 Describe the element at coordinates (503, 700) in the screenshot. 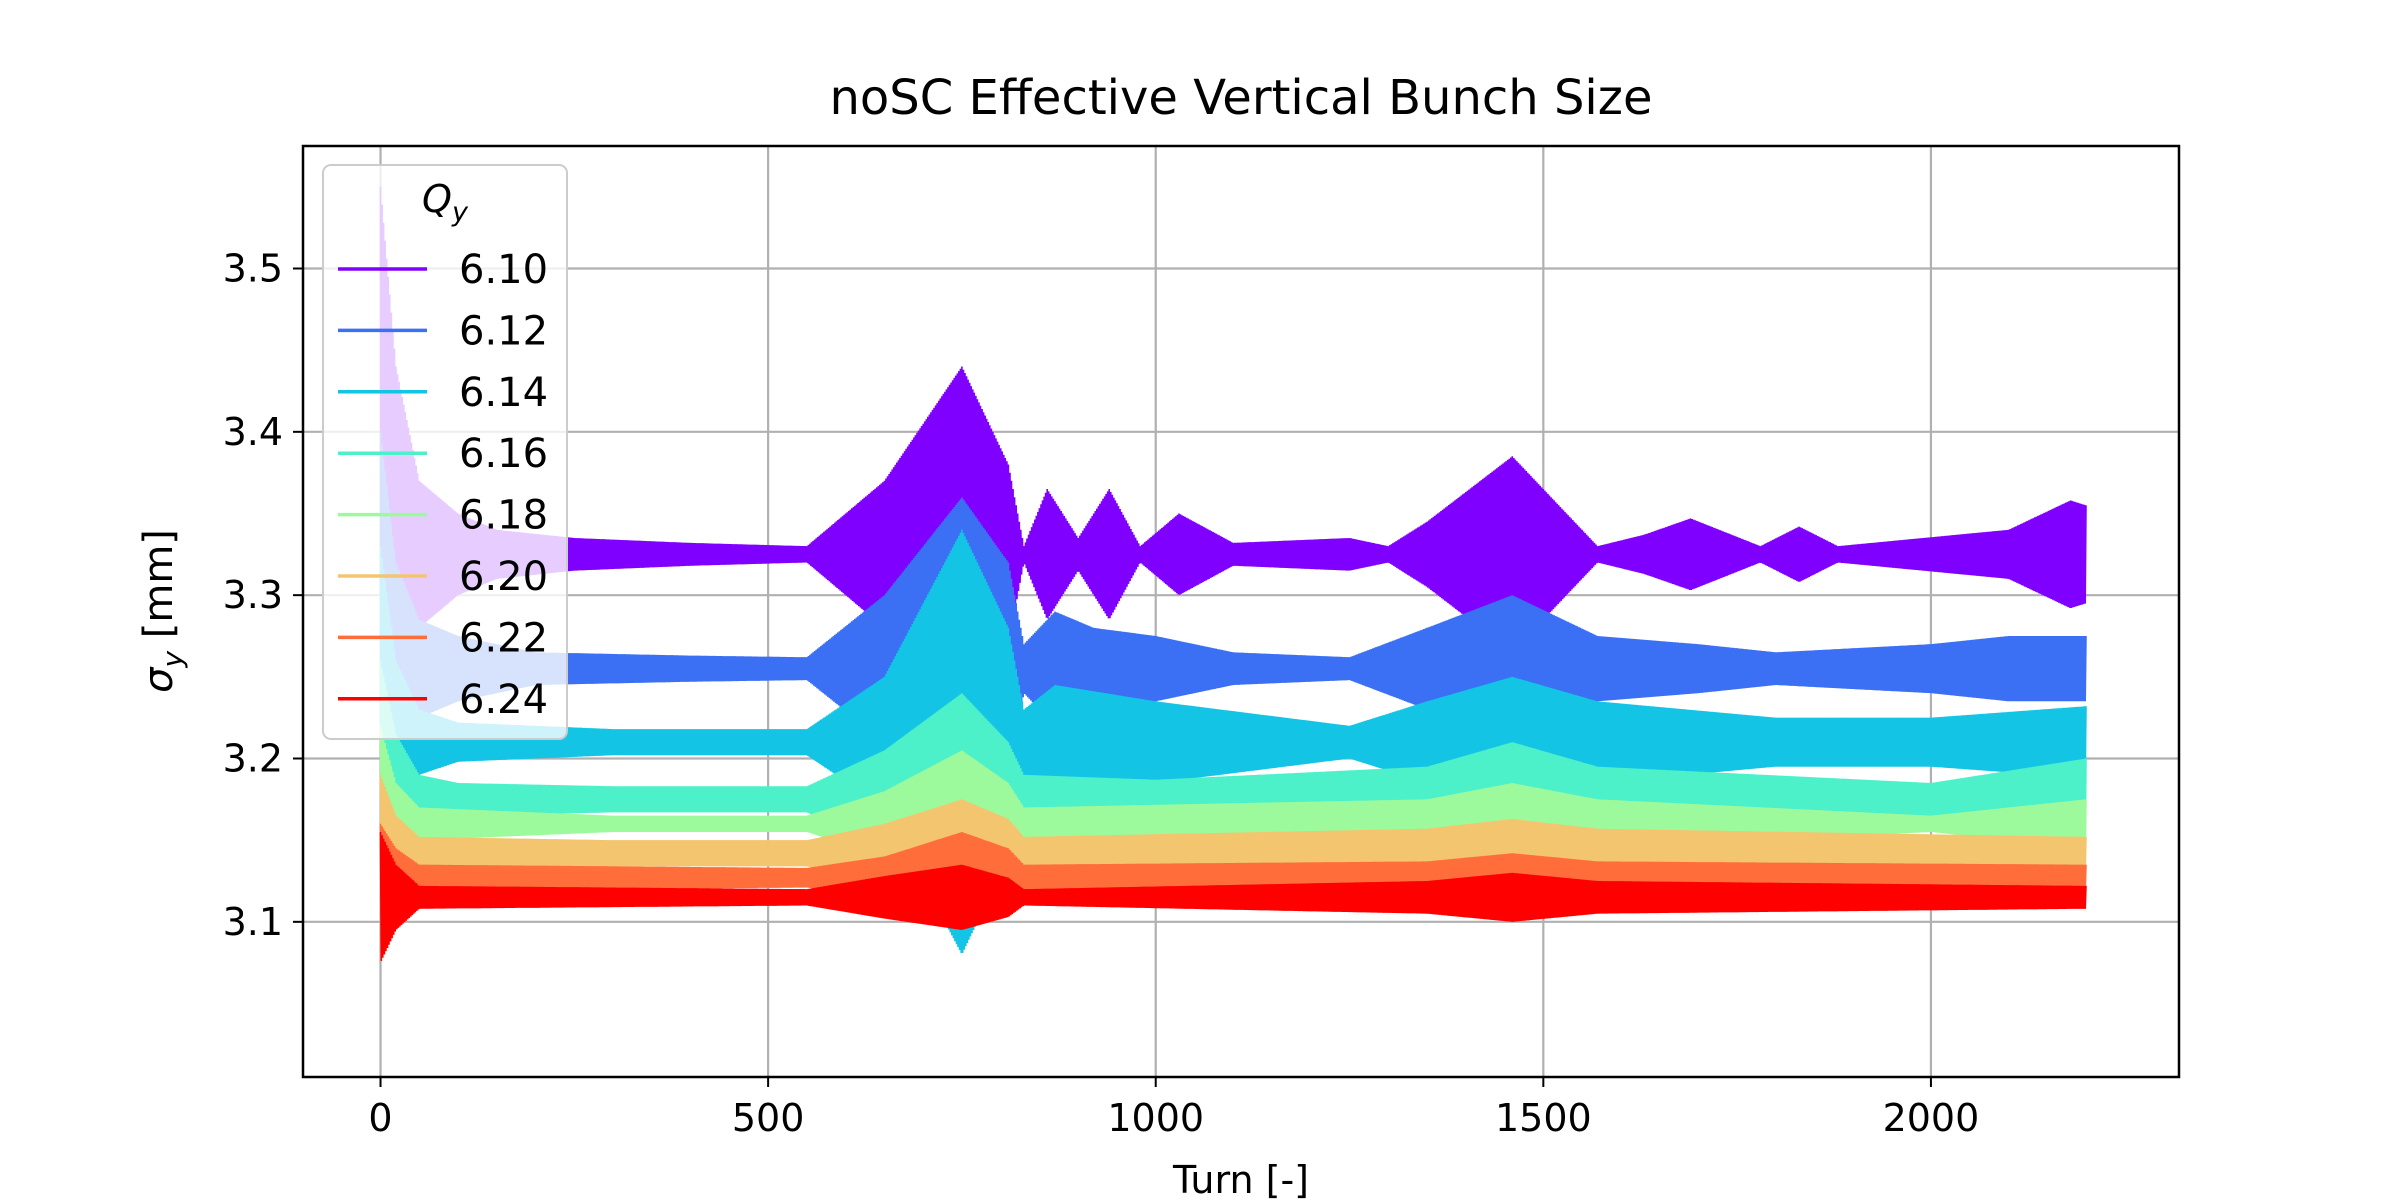

I see `legend-label: 6.24` at that location.